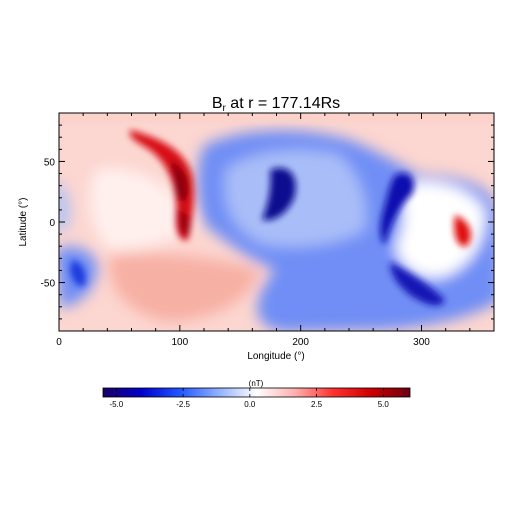 The image size is (512, 512). What do you see at coordinates (317, 404) in the screenshot?
I see `colorbar-tick-label: 2.5` at bounding box center [317, 404].